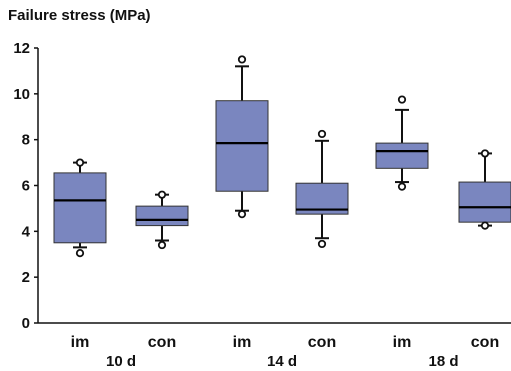 The height and width of the screenshot is (371, 511). What do you see at coordinates (26, 140) in the screenshot?
I see `y-tick-label: 8` at bounding box center [26, 140].